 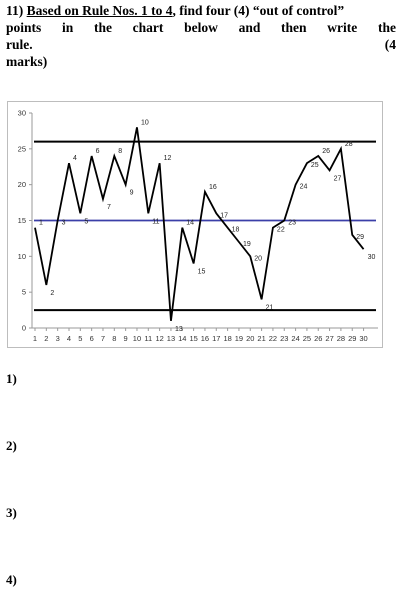 What do you see at coordinates (19, 44) in the screenshot?
I see `word: rule.` at bounding box center [19, 44].